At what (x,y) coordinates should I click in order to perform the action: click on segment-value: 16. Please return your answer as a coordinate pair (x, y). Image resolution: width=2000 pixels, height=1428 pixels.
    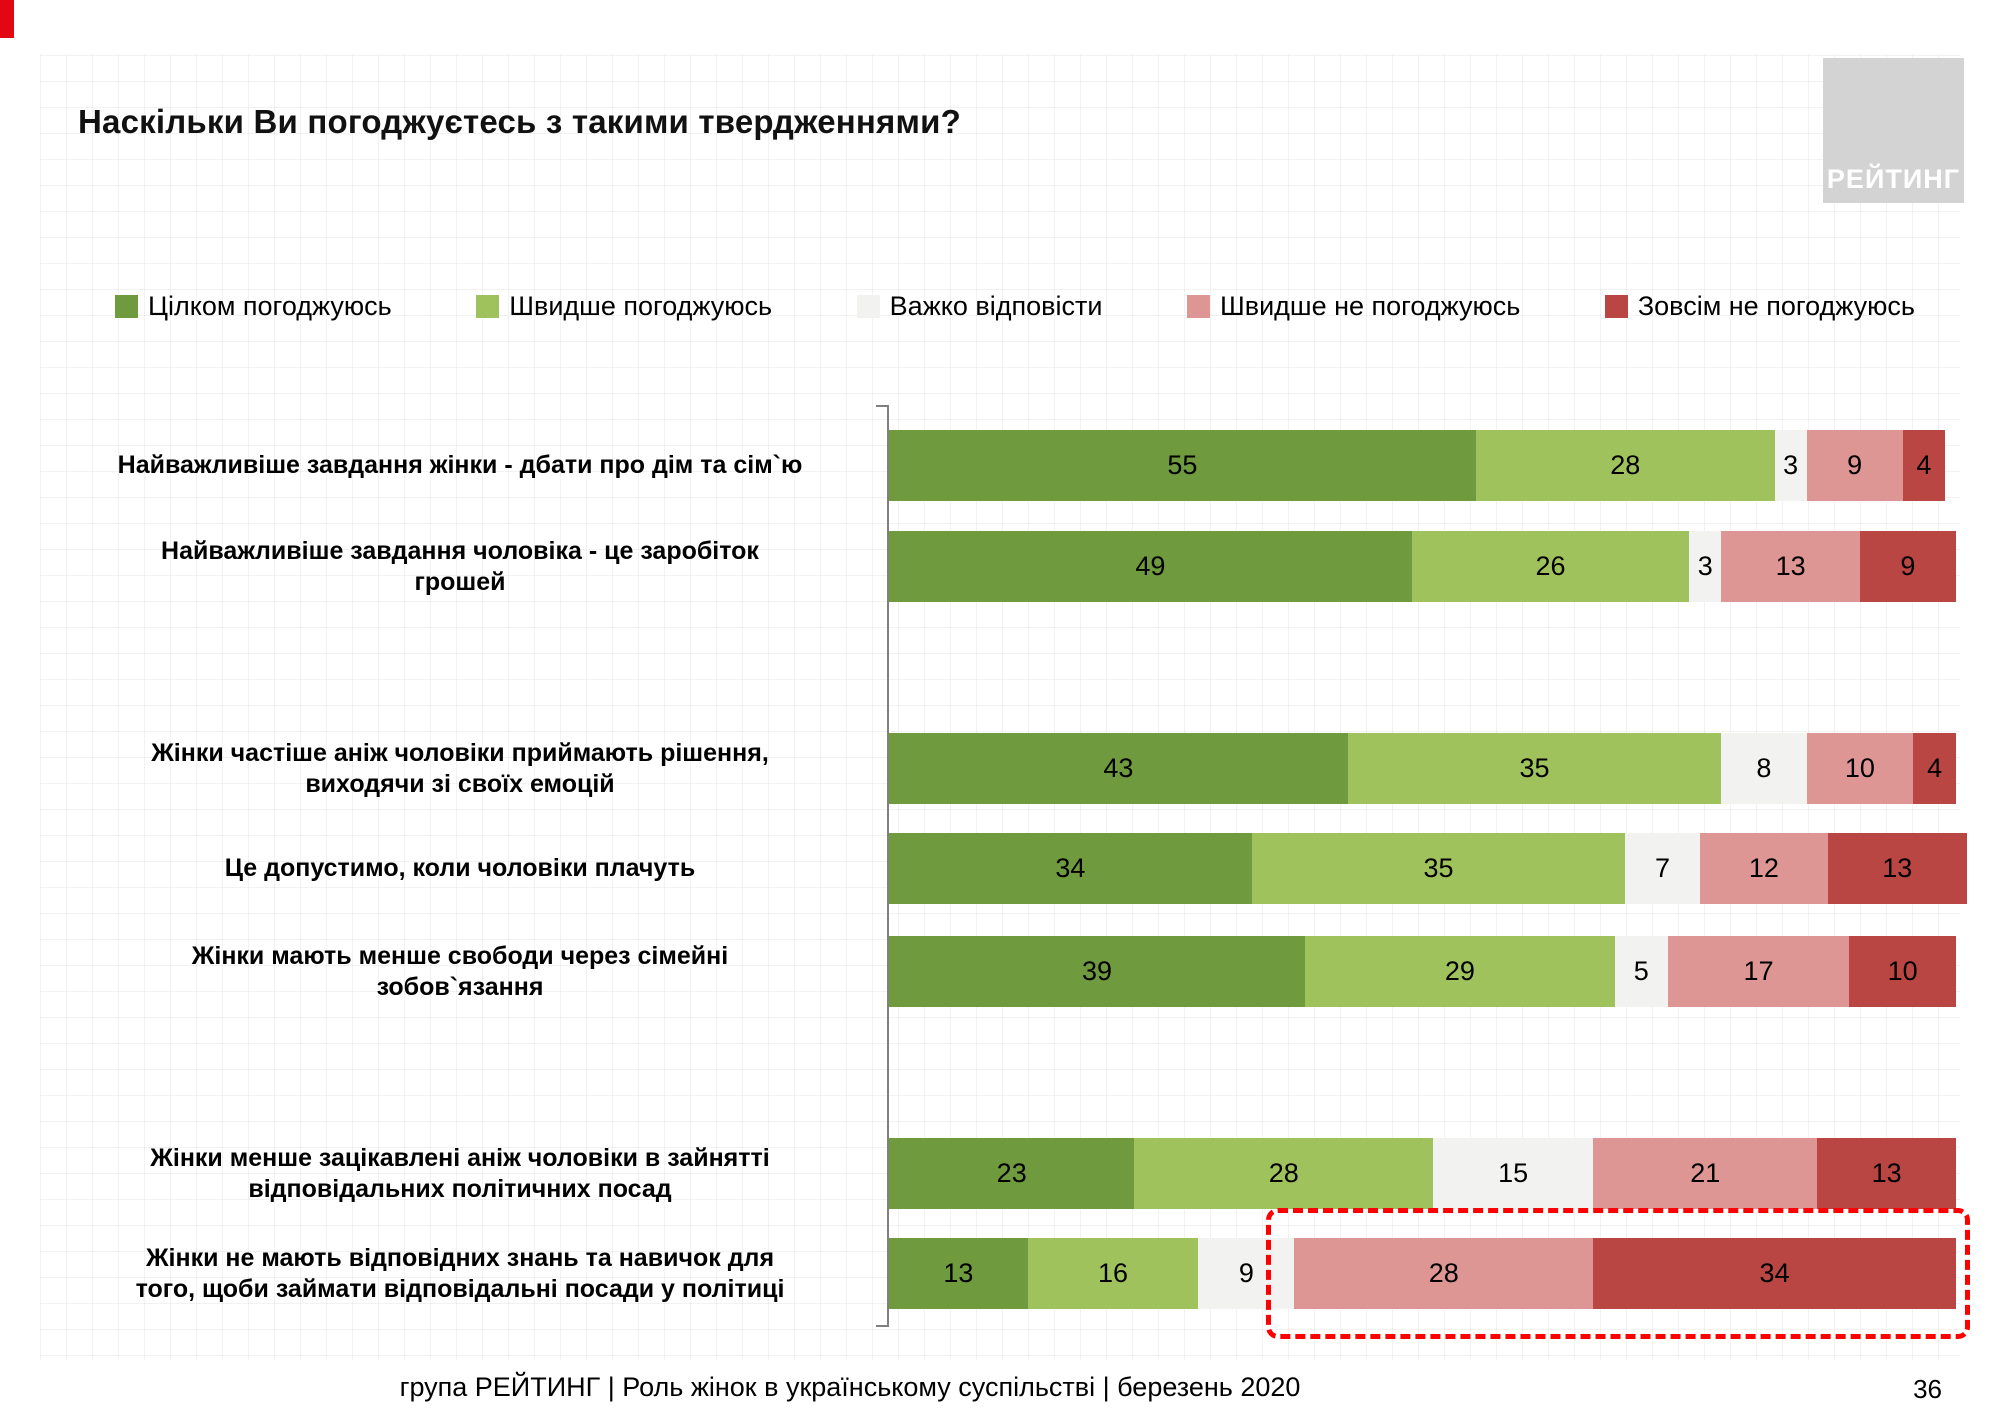
    Looking at the image, I should click on (1113, 1273).